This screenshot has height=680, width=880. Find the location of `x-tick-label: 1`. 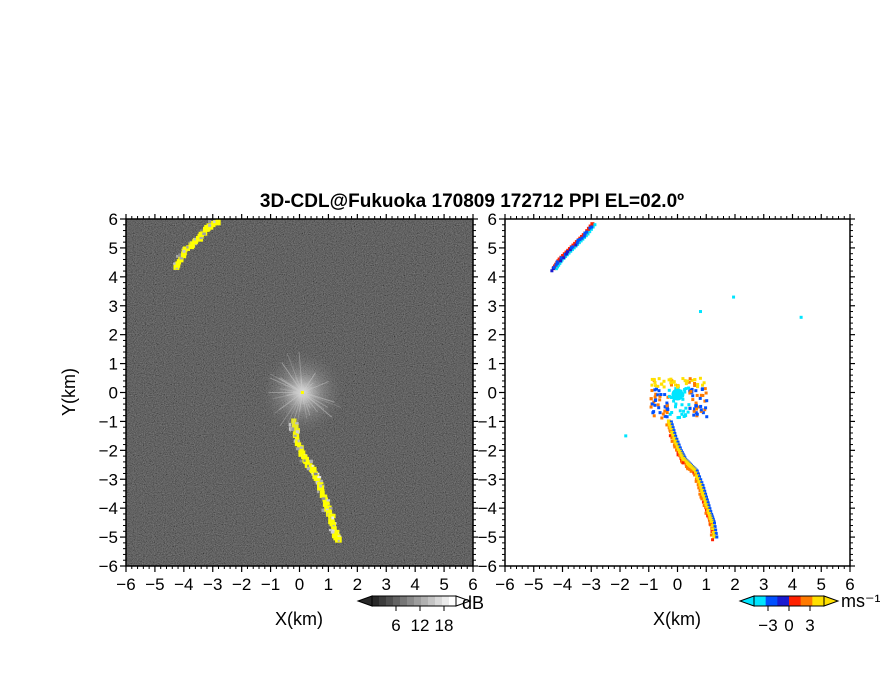

x-tick-label: 1 is located at coordinates (706, 584).